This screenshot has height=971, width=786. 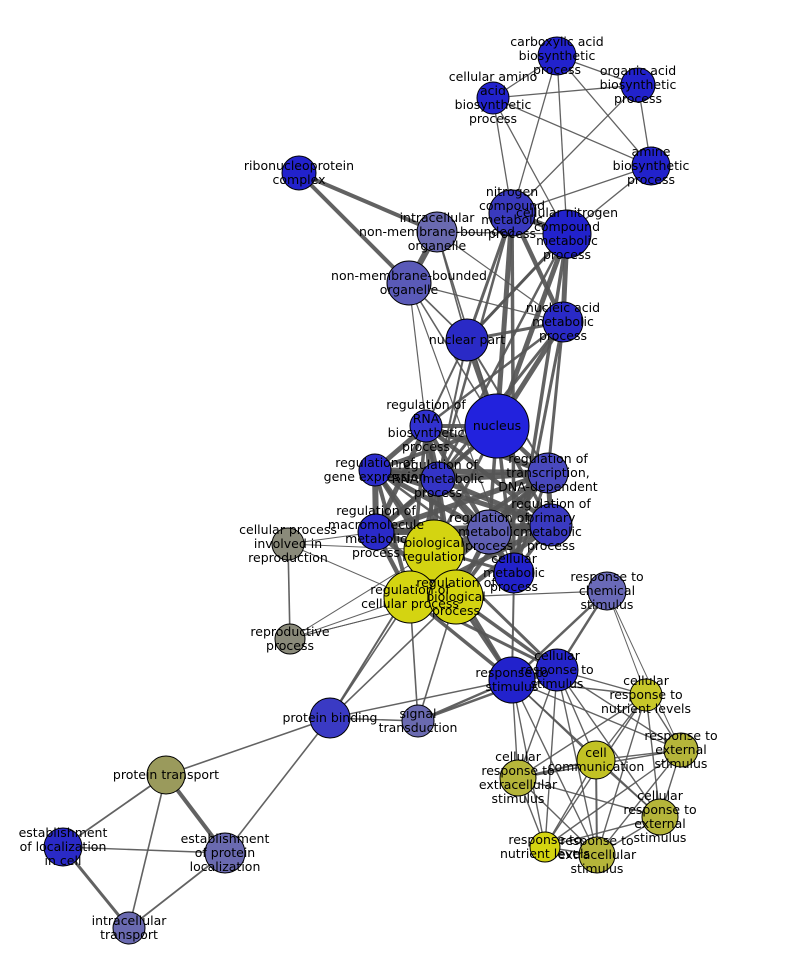 What do you see at coordinates (563, 322) in the screenshot?
I see `graph-node-nucleic_acid_metabolic` at bounding box center [563, 322].